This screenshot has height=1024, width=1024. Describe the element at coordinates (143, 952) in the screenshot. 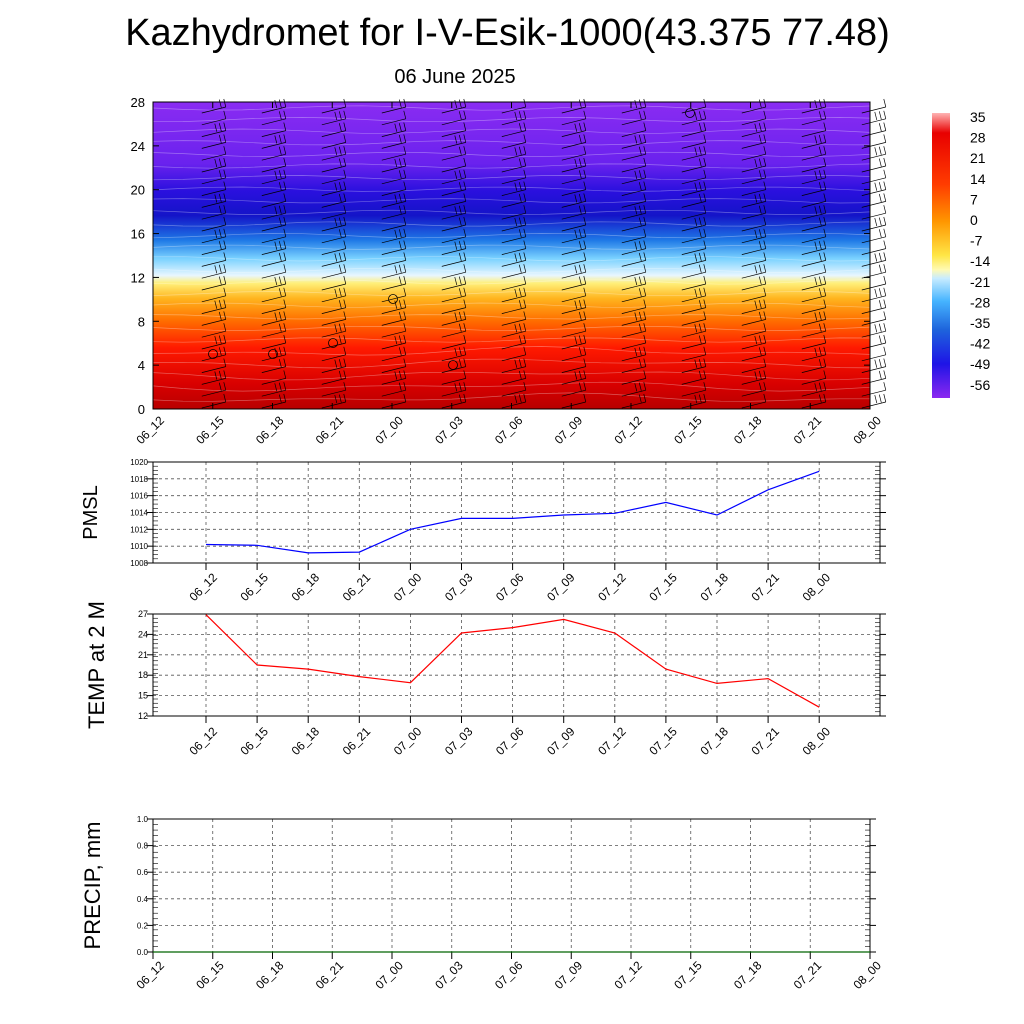

I see `y-tick-label: 0.0` at that location.